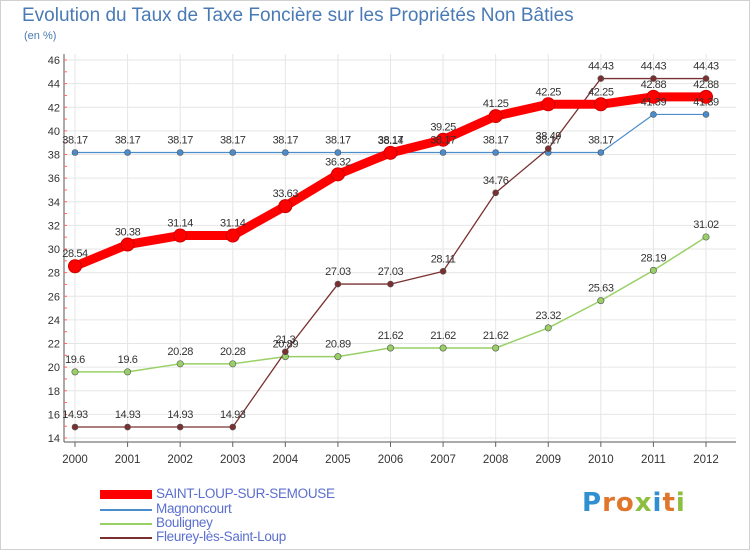 The width and height of the screenshot is (750, 550). Describe the element at coordinates (706, 67) in the screenshot. I see `data-label: 44.43` at that location.